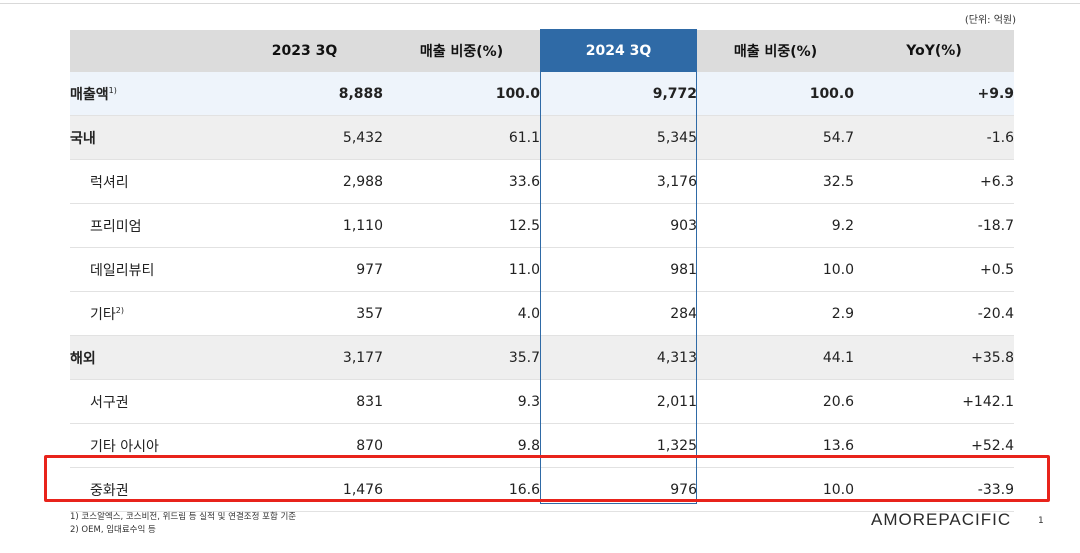  I want to click on table-row: 럭셔리 2,988 33.6 3,176 32.5 +6.3, so click(542, 181).